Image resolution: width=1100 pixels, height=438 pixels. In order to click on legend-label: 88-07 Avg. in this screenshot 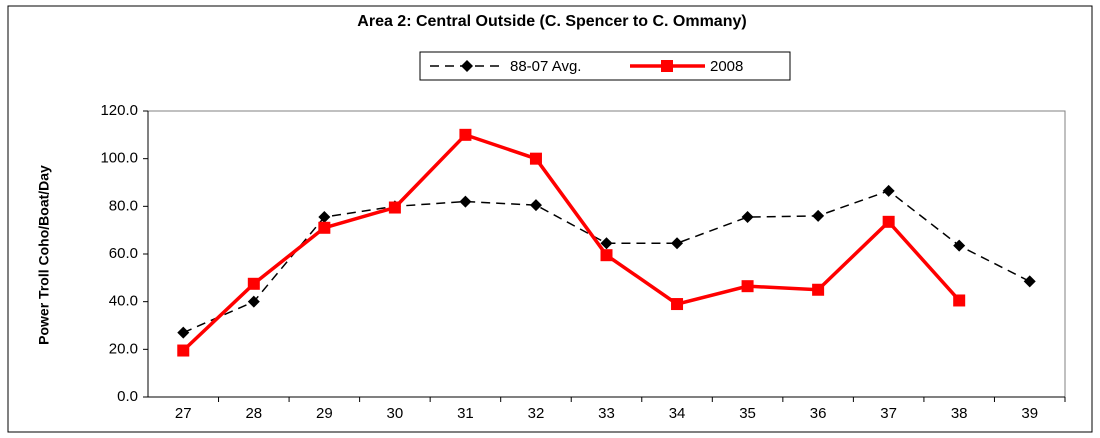, I will do `click(545, 66)`.